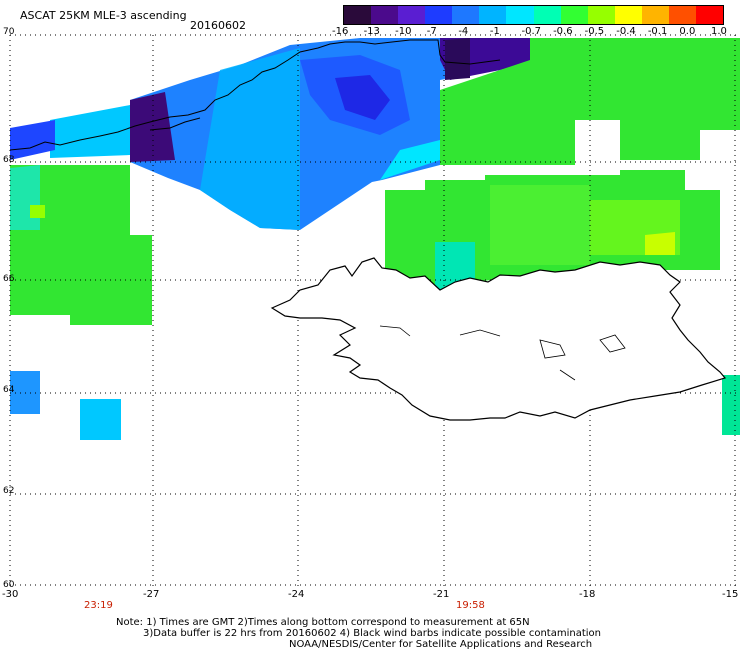  Describe the element at coordinates (255, 95) in the screenshot. I see `greenland-coastline` at that location.